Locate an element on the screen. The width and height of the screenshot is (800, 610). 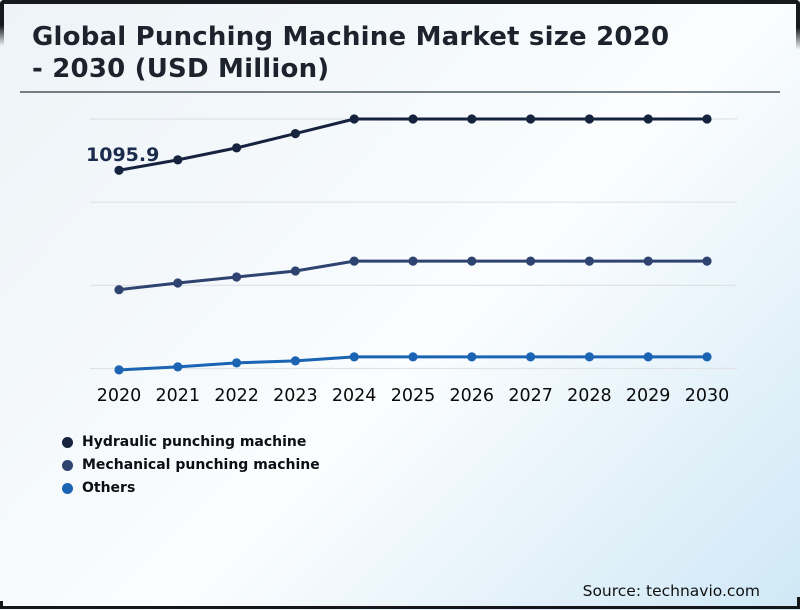
chart-title-line2: - 2030 (USD Million) is located at coordinates (181, 68).